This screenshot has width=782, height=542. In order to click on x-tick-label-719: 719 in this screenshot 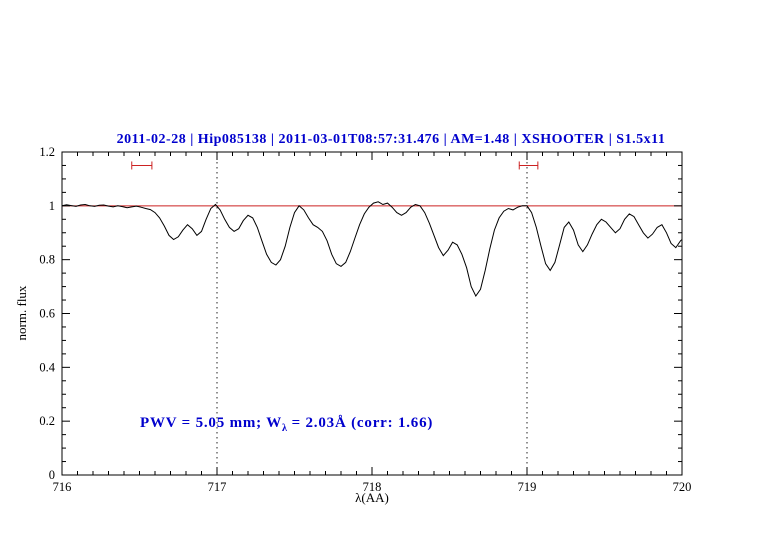, I will do `click(527, 487)`.